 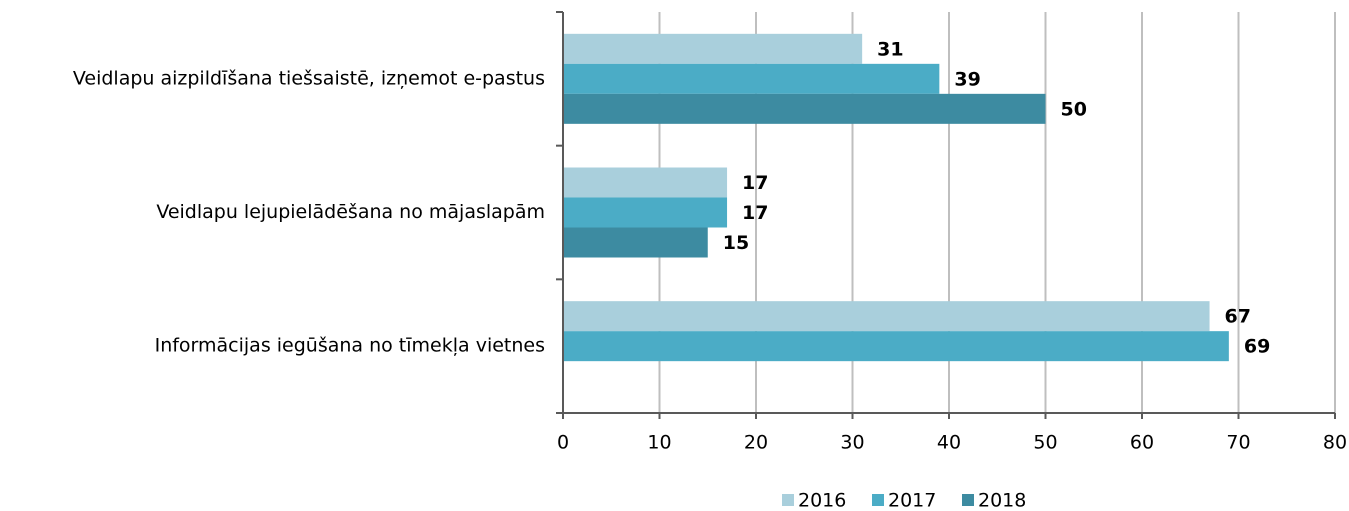 What do you see at coordinates (756, 443) in the screenshot?
I see `x-tick-label: 20` at bounding box center [756, 443].